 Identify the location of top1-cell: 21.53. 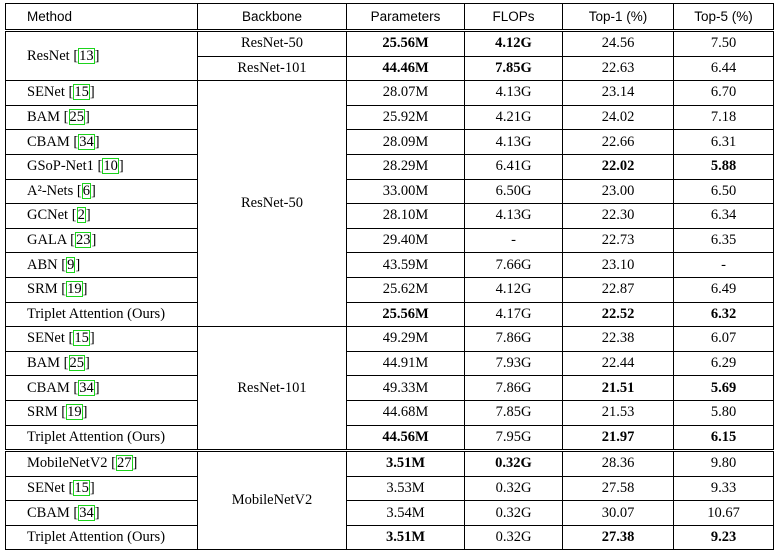
(618, 412).